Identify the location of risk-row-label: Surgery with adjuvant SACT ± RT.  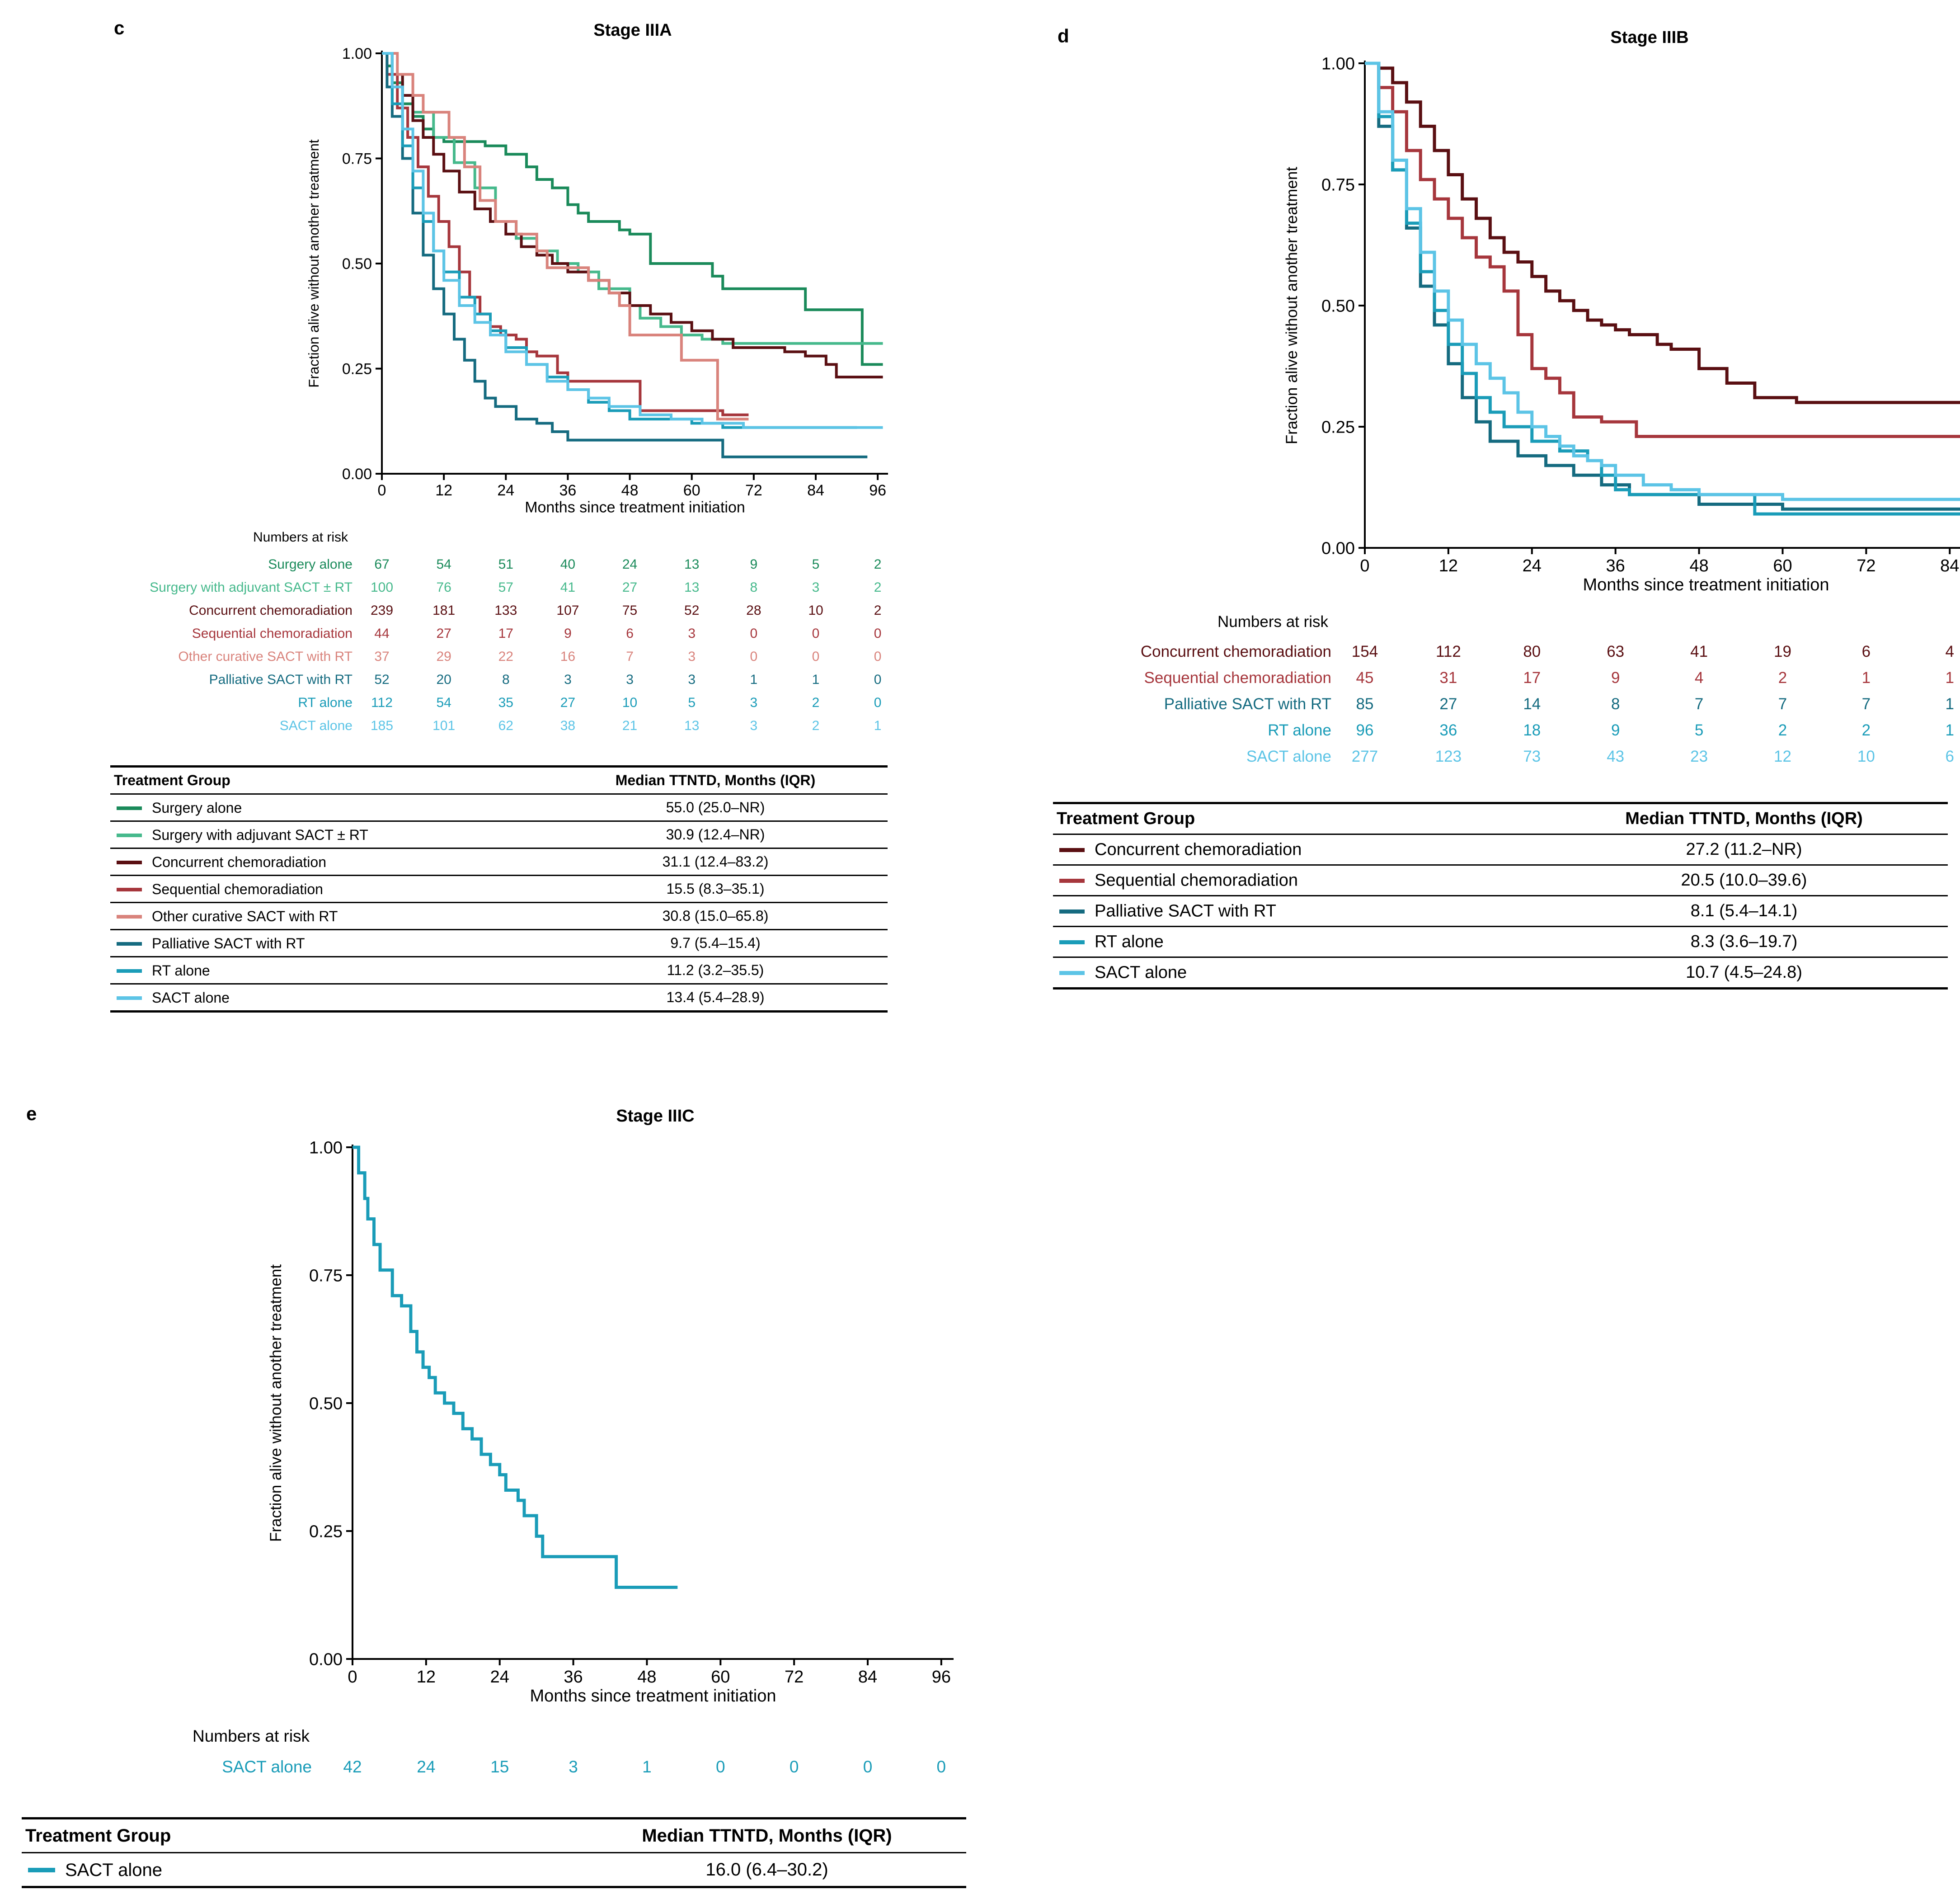
(251, 587).